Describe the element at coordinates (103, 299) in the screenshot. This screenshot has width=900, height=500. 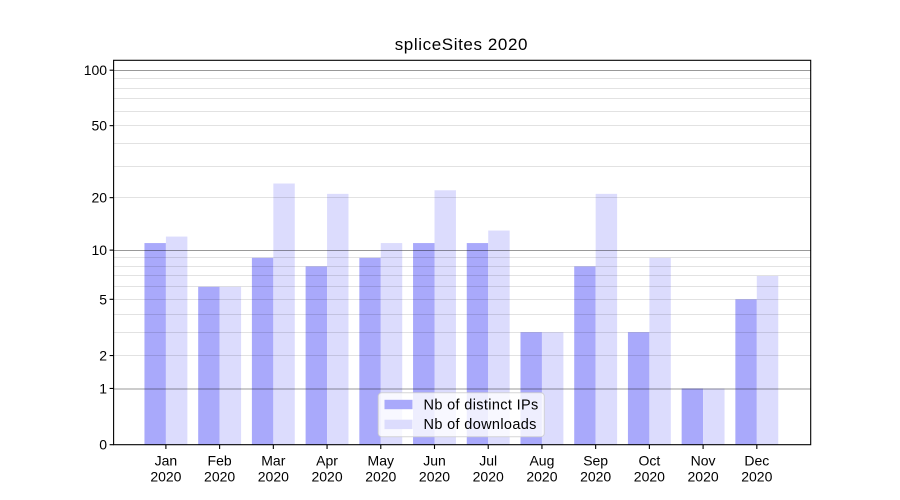
I see `svg-text: 5` at that location.